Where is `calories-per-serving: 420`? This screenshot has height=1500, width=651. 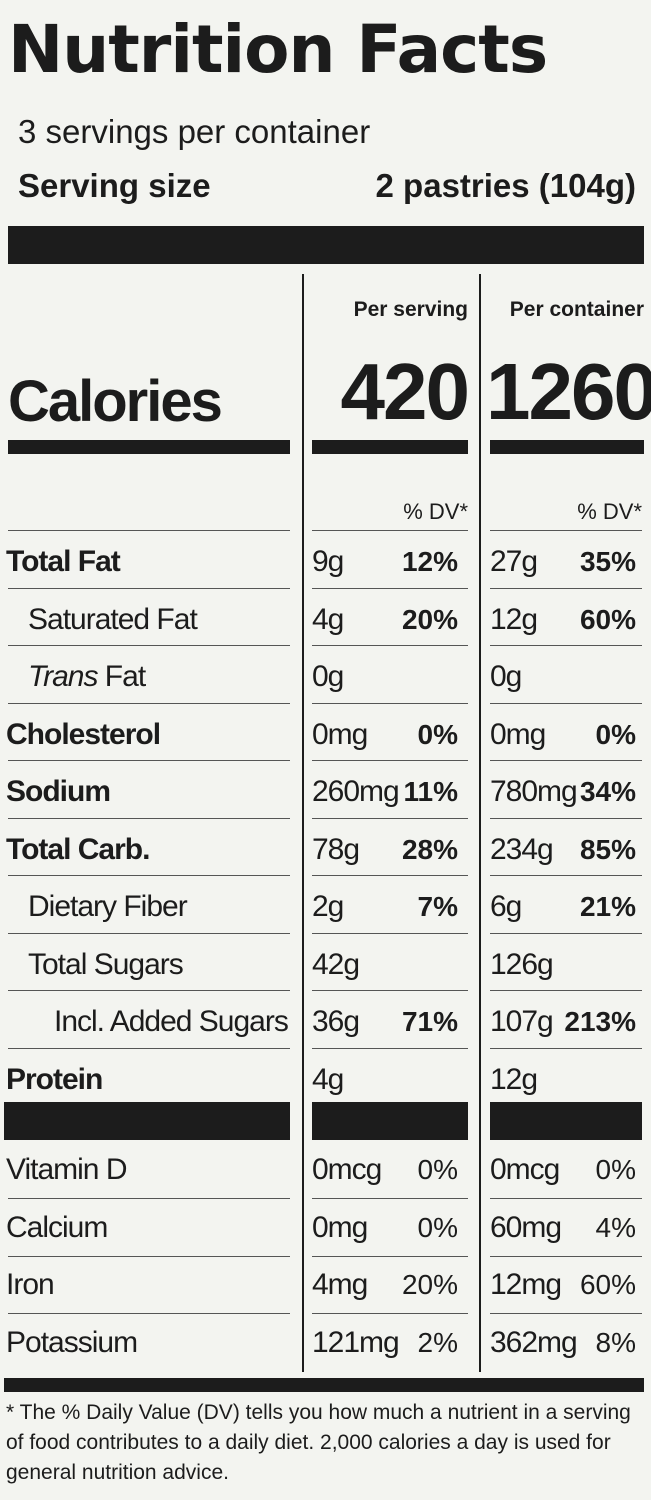
calories-per-serving: 420 is located at coordinates (405, 391).